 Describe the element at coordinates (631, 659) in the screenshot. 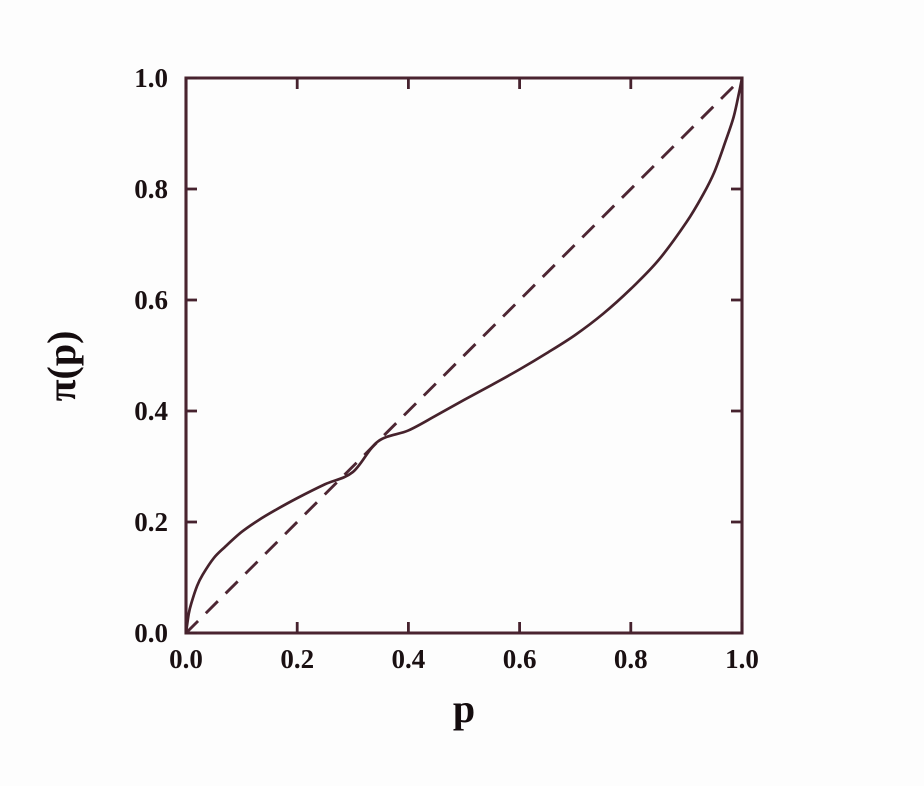

I see `x-tick-label: 0.8` at that location.